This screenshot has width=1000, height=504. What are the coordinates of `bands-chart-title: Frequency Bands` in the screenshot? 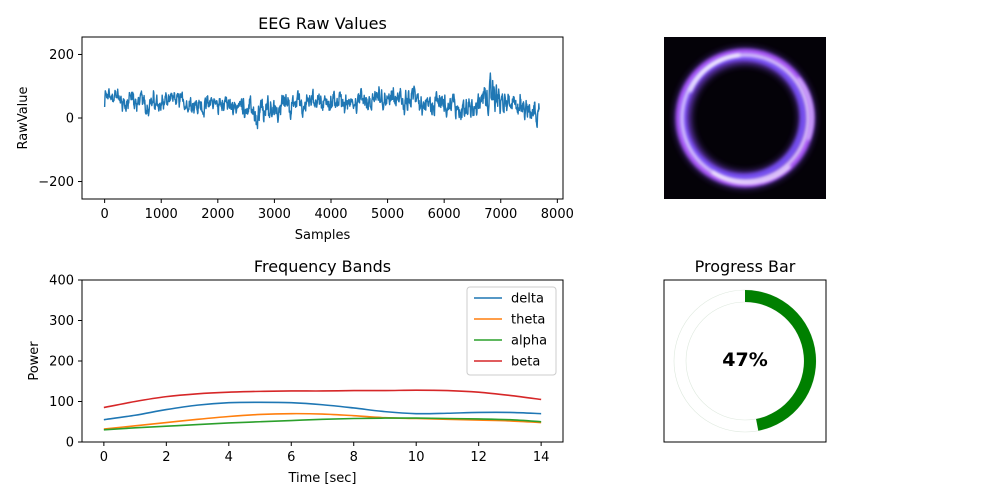 It's located at (322, 266).